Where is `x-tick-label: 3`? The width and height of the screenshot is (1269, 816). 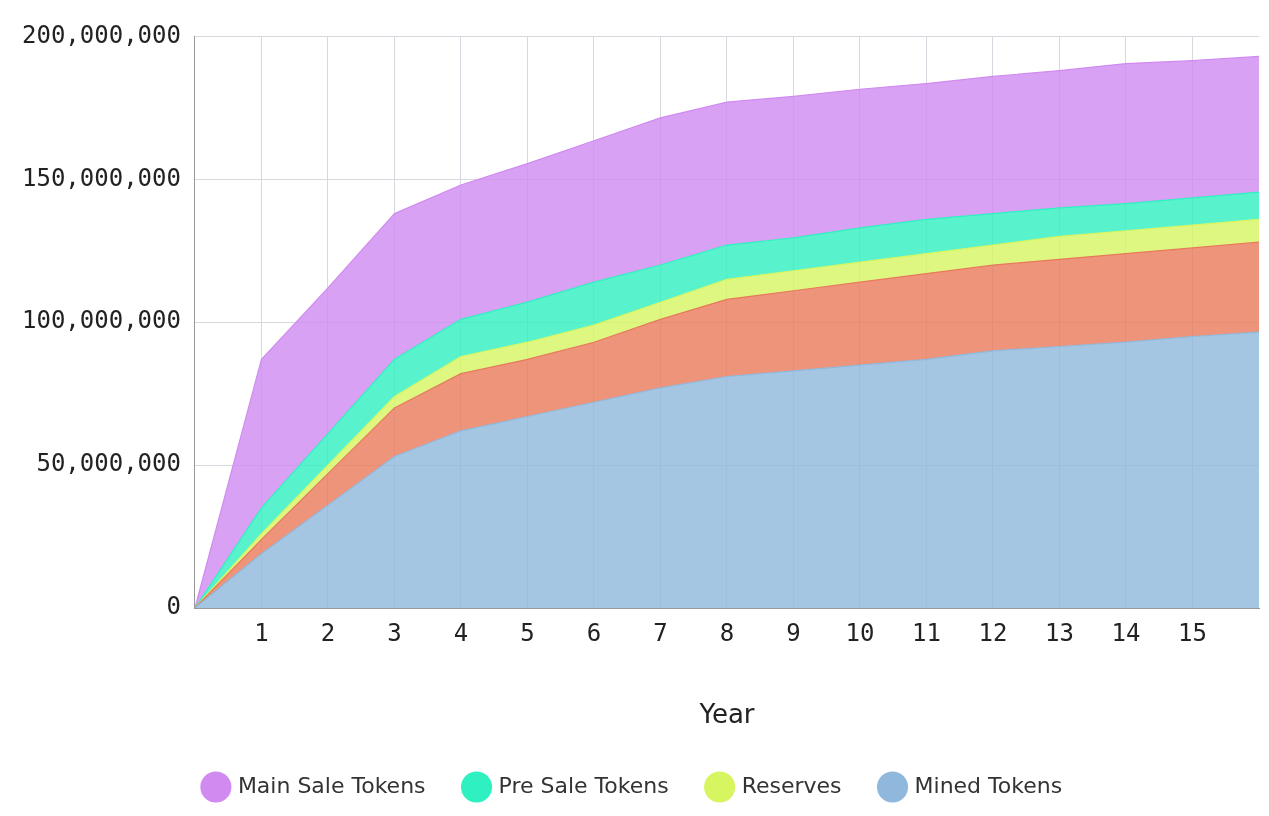 x-tick-label: 3 is located at coordinates (394, 632).